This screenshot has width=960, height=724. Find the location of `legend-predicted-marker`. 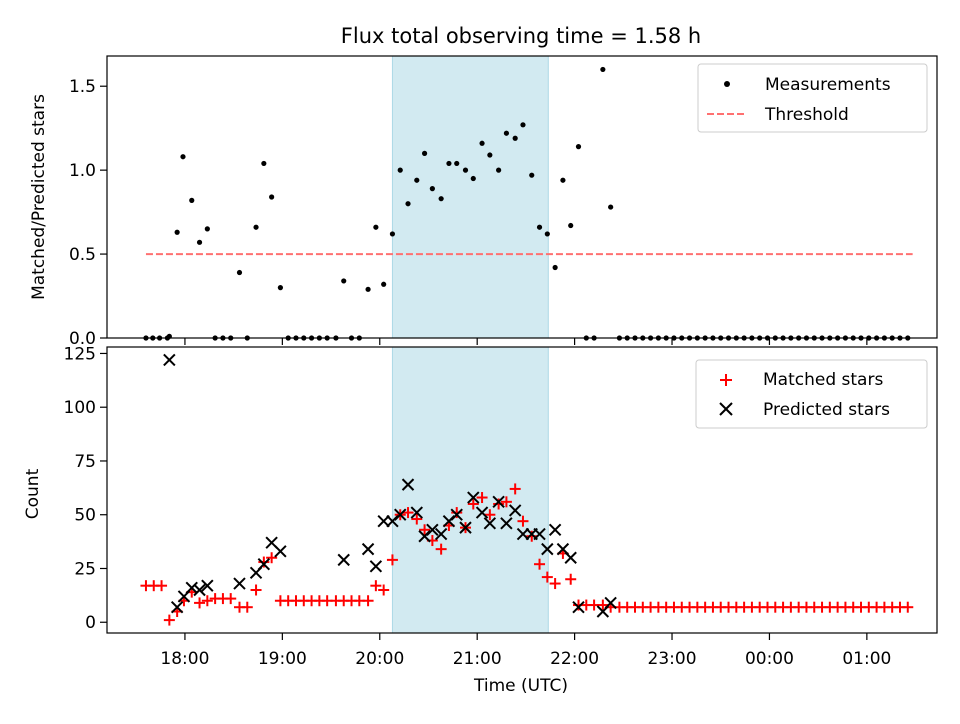

legend-predicted-marker is located at coordinates (726, 409).